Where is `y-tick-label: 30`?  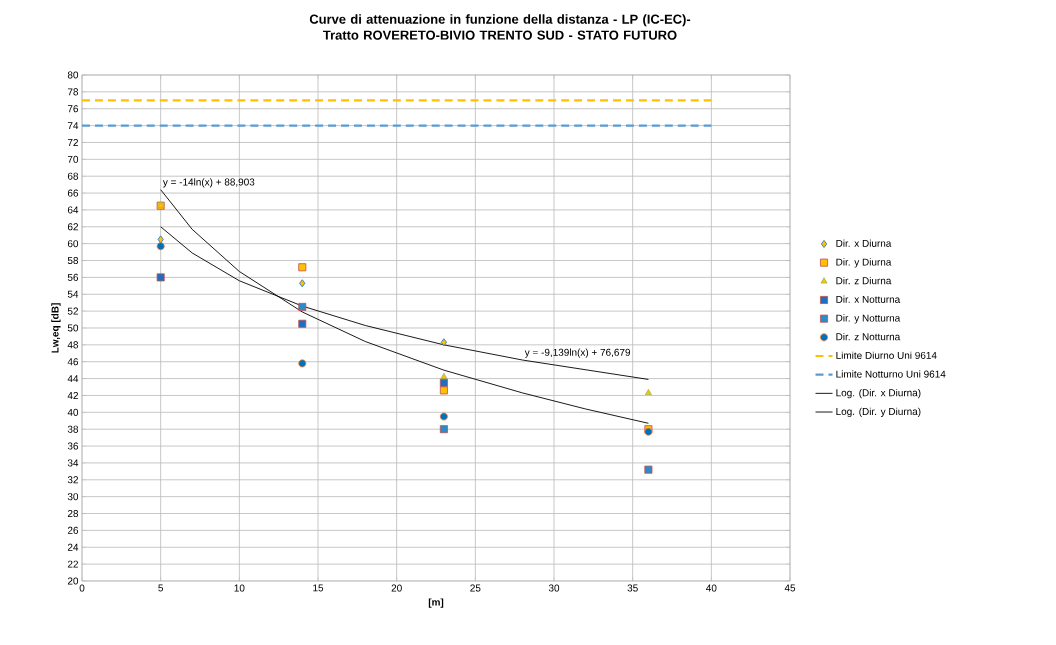
y-tick-label: 30 is located at coordinates (73, 497).